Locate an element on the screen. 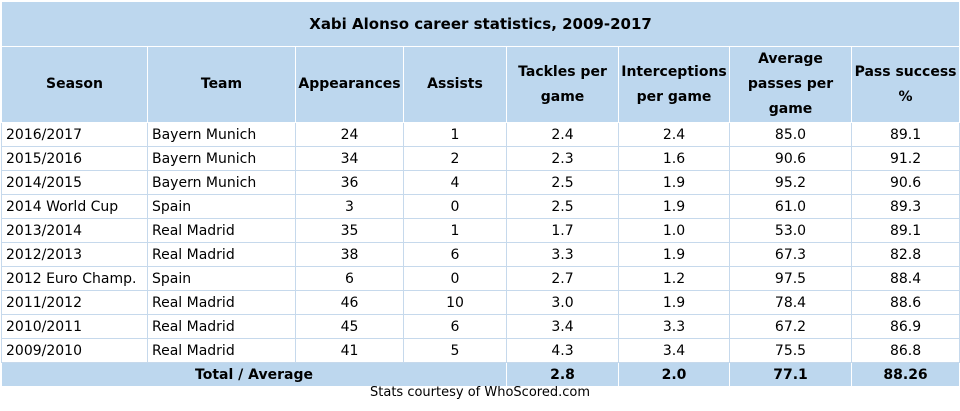 The image size is (960, 411). season-cell: 2012/2013 is located at coordinates (74, 254).